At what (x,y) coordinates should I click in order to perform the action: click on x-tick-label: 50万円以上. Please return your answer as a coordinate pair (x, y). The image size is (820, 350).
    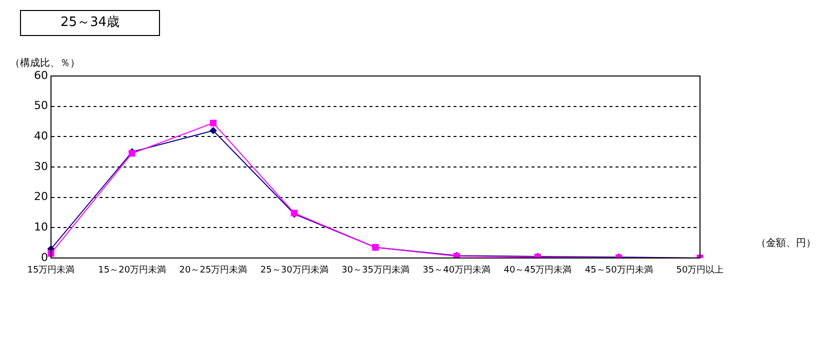
    Looking at the image, I should click on (700, 270).